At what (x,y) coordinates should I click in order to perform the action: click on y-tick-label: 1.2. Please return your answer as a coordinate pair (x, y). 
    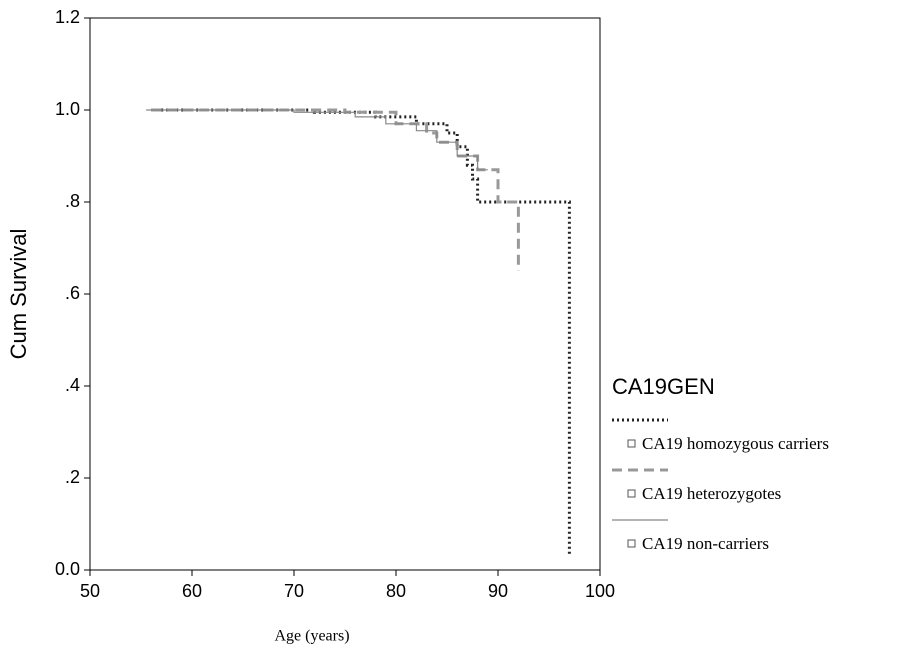
    Looking at the image, I should click on (67, 17).